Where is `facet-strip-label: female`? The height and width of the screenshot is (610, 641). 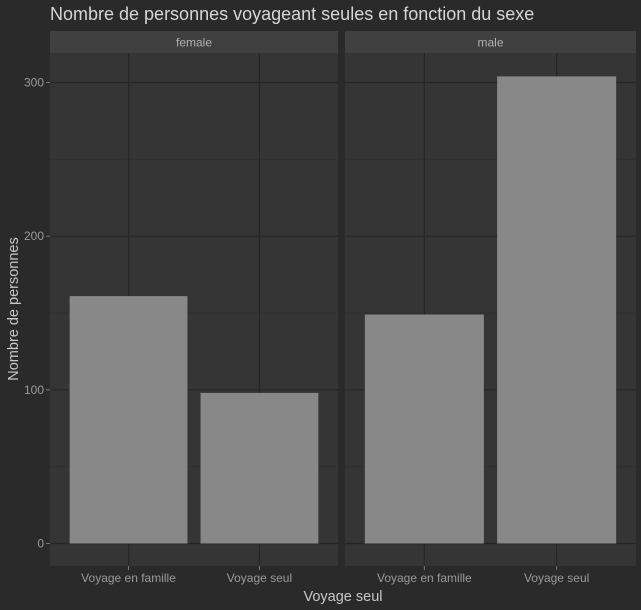
facet-strip-label: female is located at coordinates (194, 43).